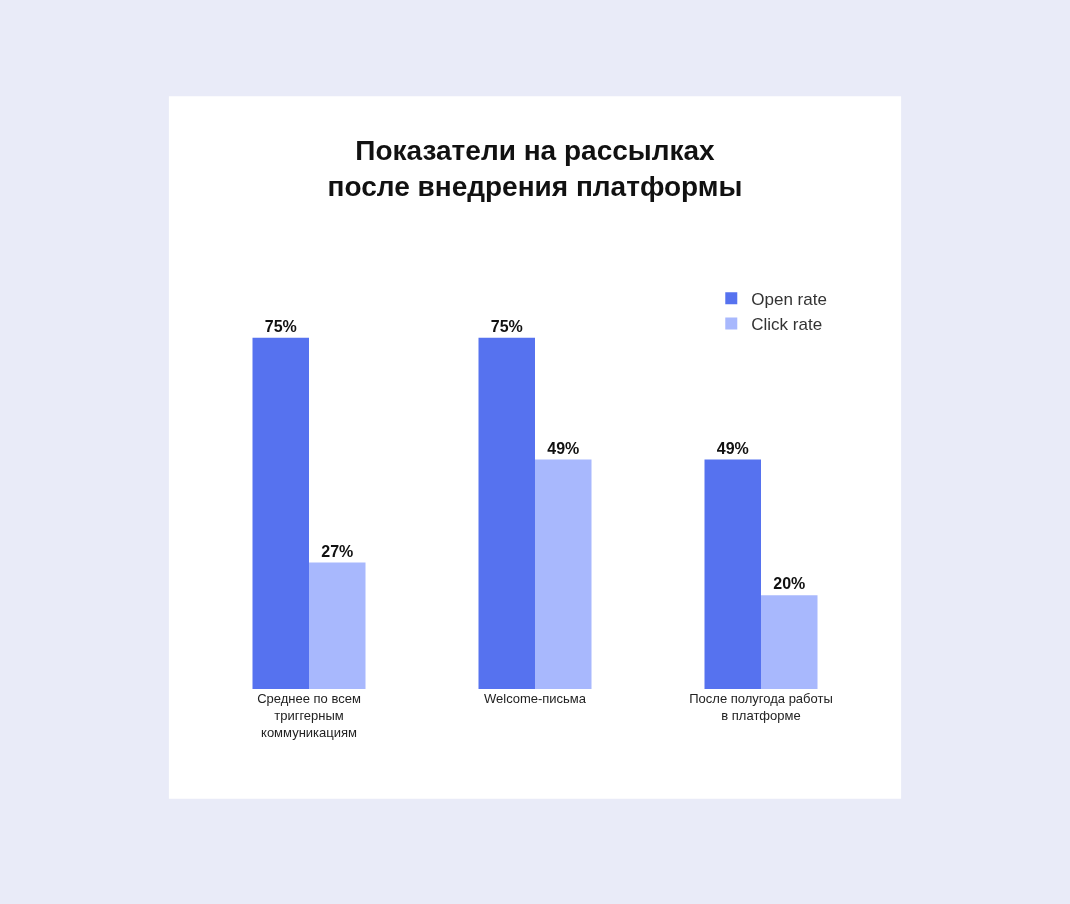  What do you see at coordinates (789, 584) in the screenshot?
I see `data-label: 20%` at bounding box center [789, 584].